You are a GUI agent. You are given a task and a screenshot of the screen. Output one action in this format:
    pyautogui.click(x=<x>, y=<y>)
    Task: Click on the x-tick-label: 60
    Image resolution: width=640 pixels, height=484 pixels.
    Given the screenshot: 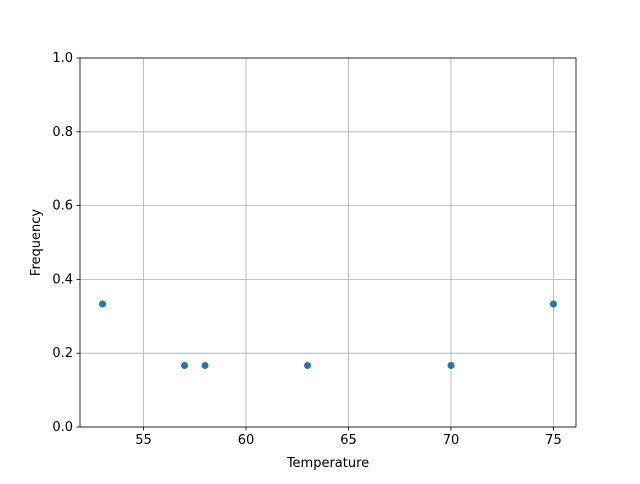 What is the action you would take?
    pyautogui.click(x=246, y=440)
    